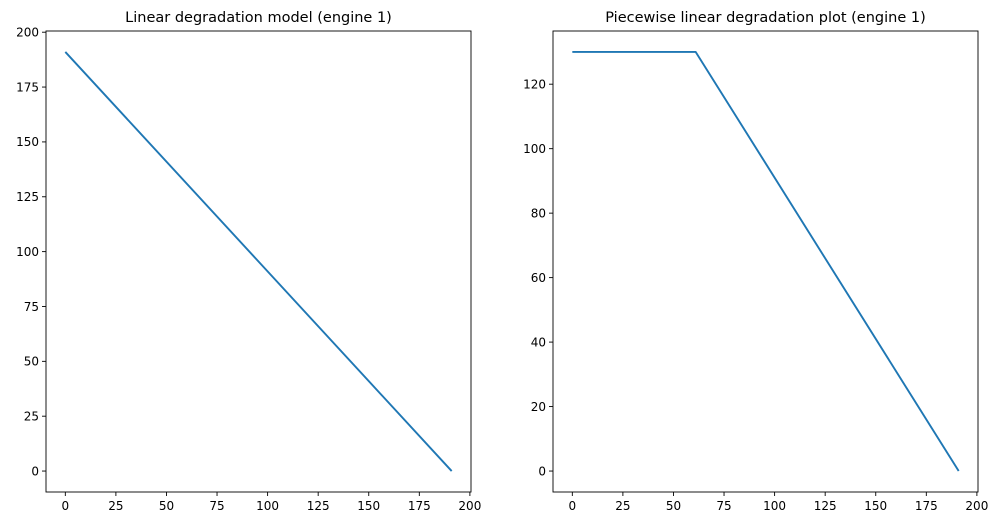  I want to click on y-tick-label: 75, so click(31, 307).